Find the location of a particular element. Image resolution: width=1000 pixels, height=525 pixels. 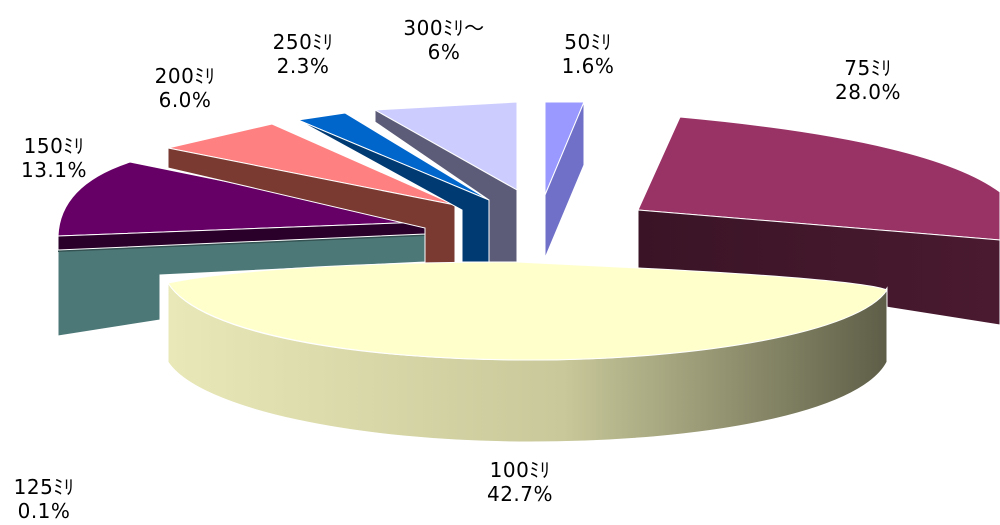

slice-75-top is located at coordinates (818, 178).